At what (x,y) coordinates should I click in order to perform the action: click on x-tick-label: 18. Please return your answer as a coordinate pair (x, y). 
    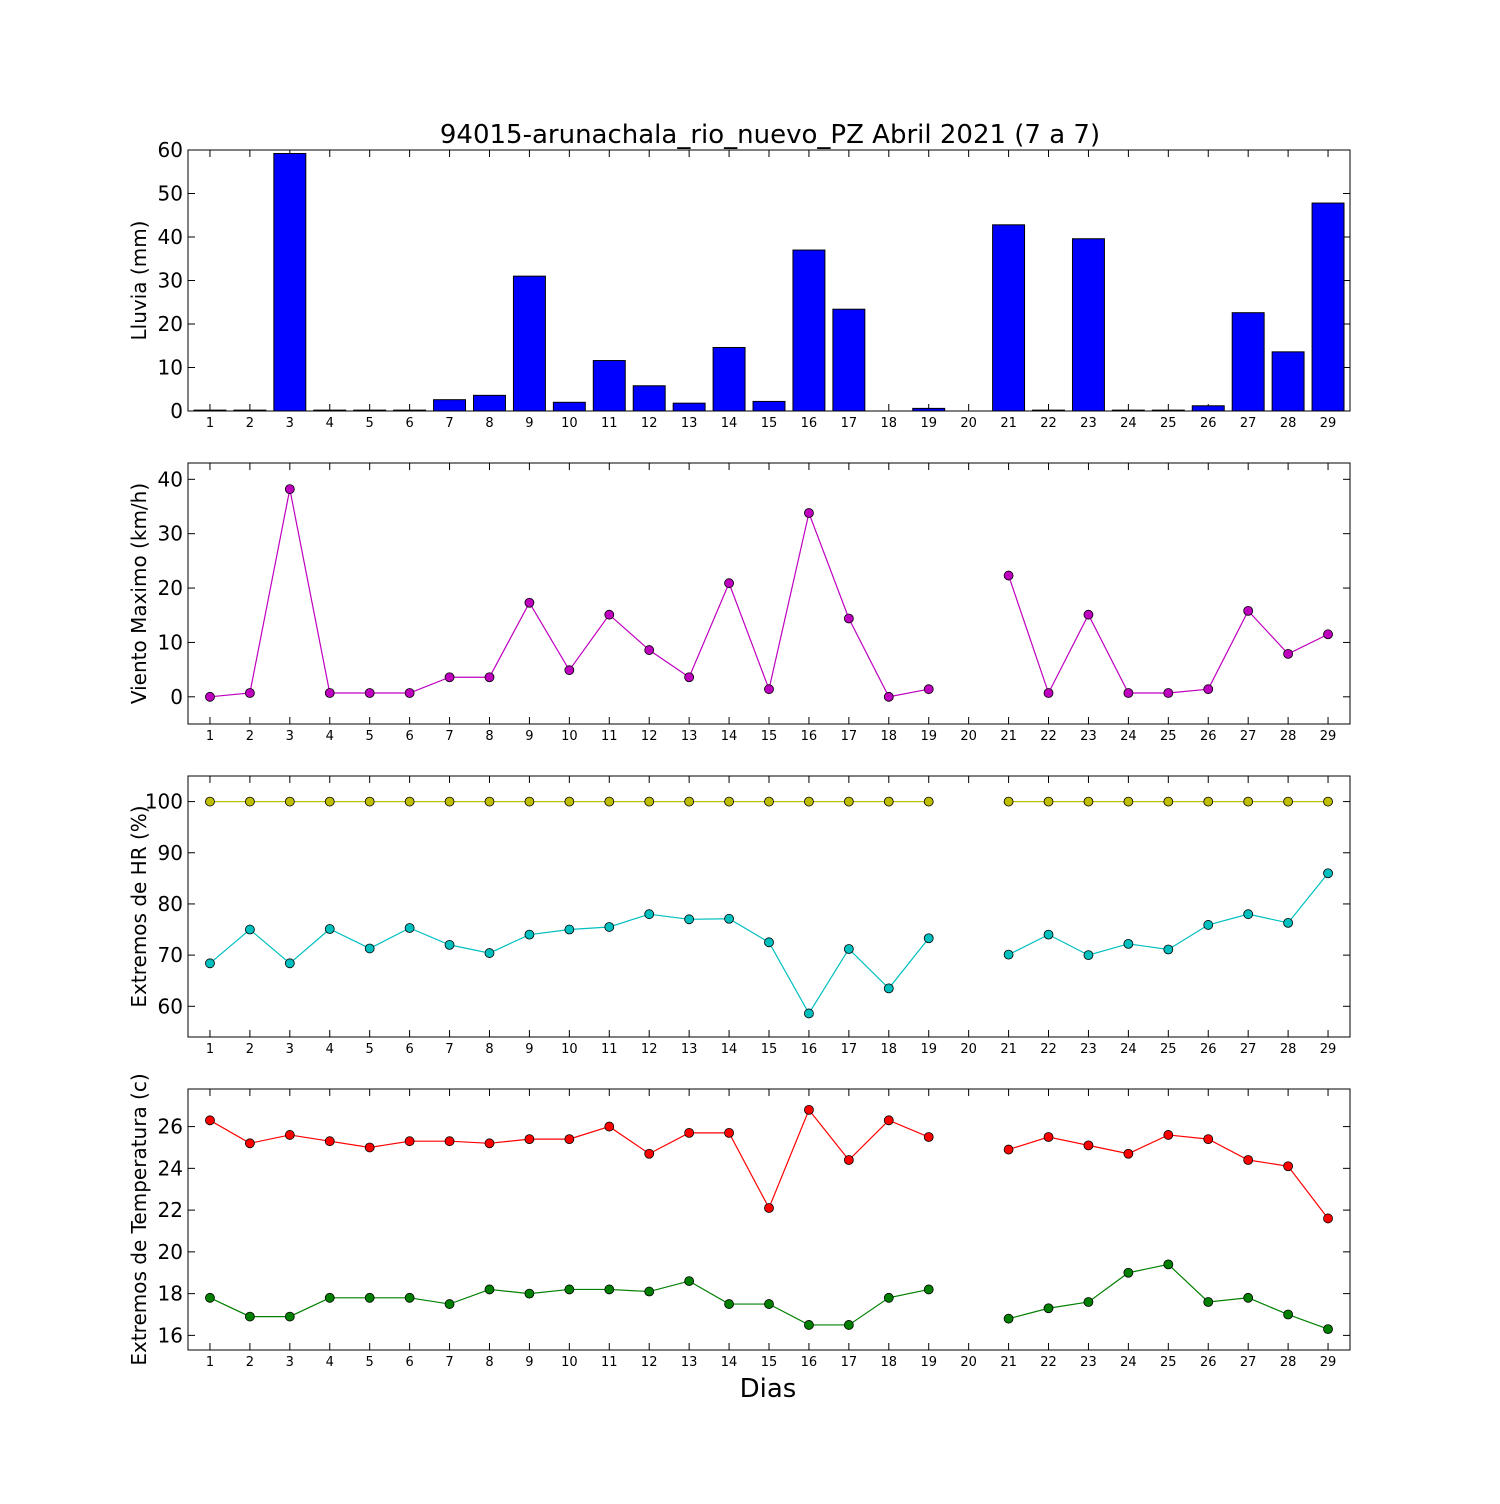
    Looking at the image, I should click on (889, 423).